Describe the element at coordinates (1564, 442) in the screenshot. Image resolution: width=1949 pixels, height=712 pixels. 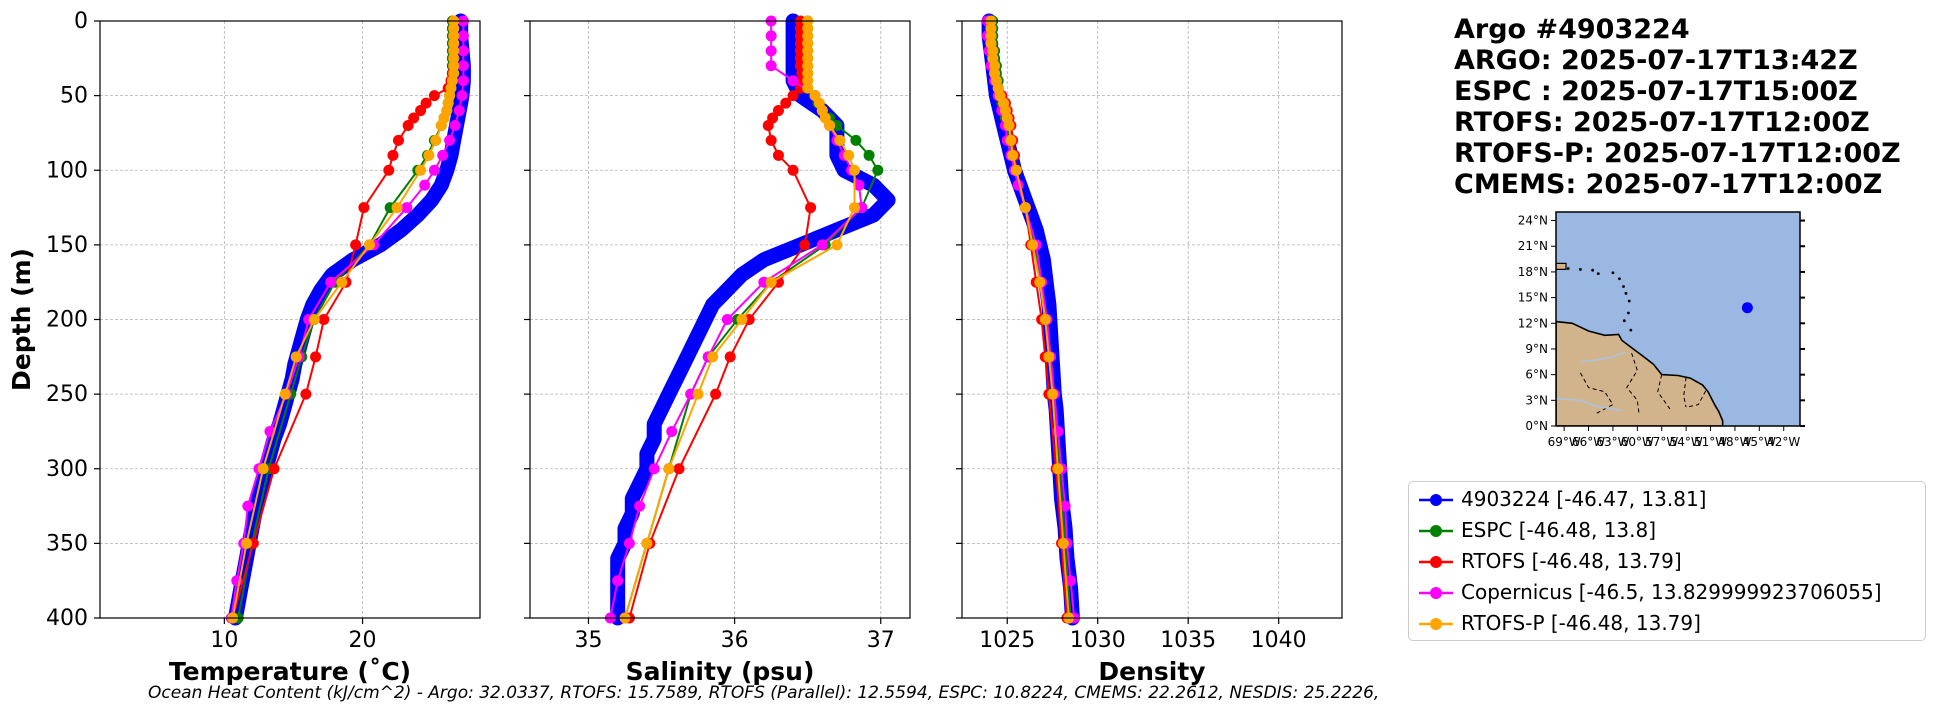
I see `map-x-tick-label: 69°W` at that location.